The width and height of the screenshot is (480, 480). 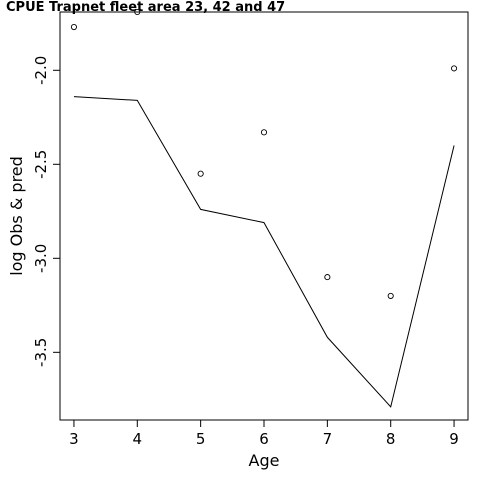 I want to click on x-axis-label: Age, so click(x=264, y=460).